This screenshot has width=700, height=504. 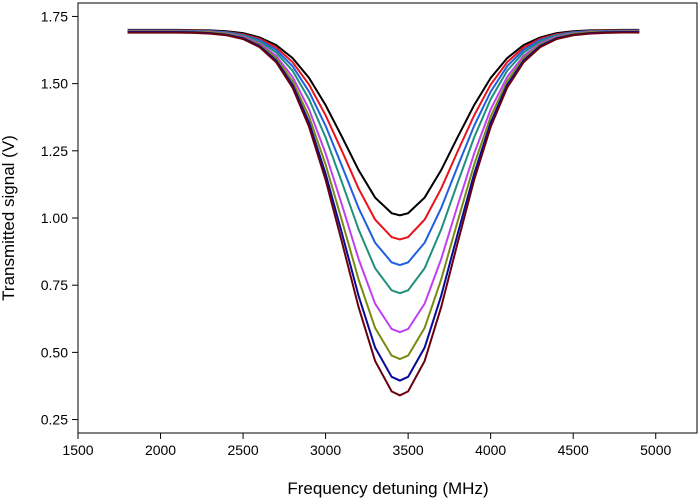 I want to click on x-tick-label: 3000, so click(x=325, y=450).